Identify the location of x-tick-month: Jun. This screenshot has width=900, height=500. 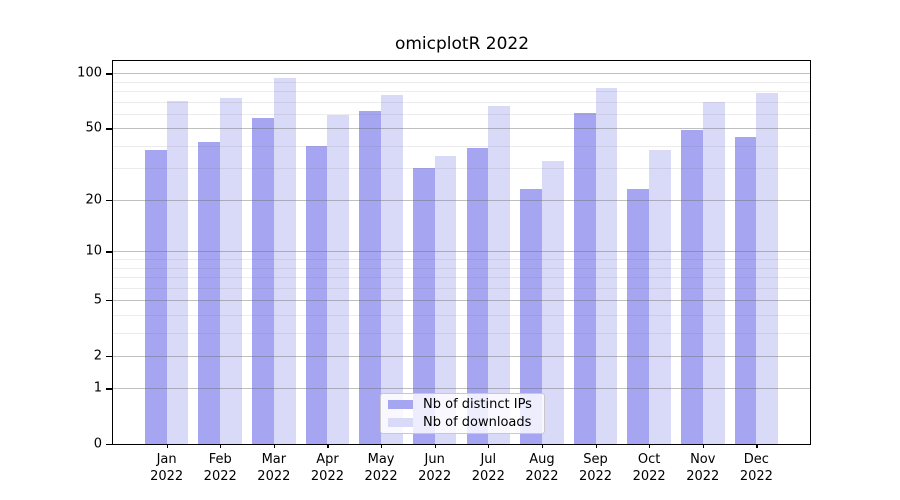
(434, 459).